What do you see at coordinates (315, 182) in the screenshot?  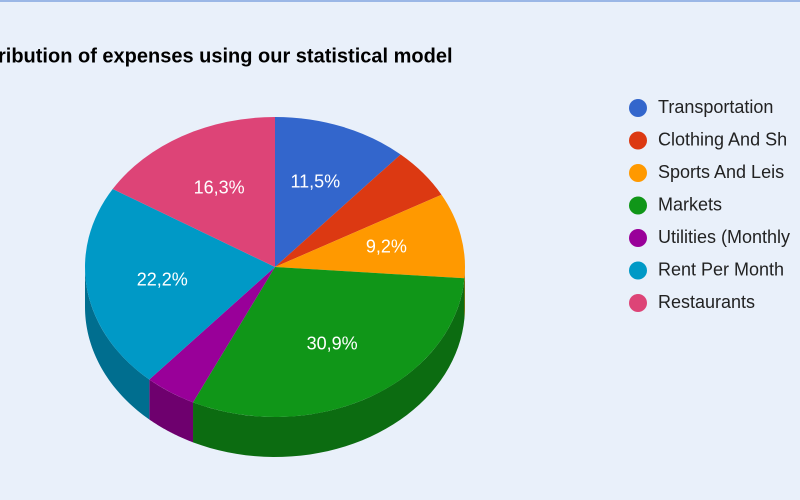 I see `slice-label: 11,5%` at bounding box center [315, 182].